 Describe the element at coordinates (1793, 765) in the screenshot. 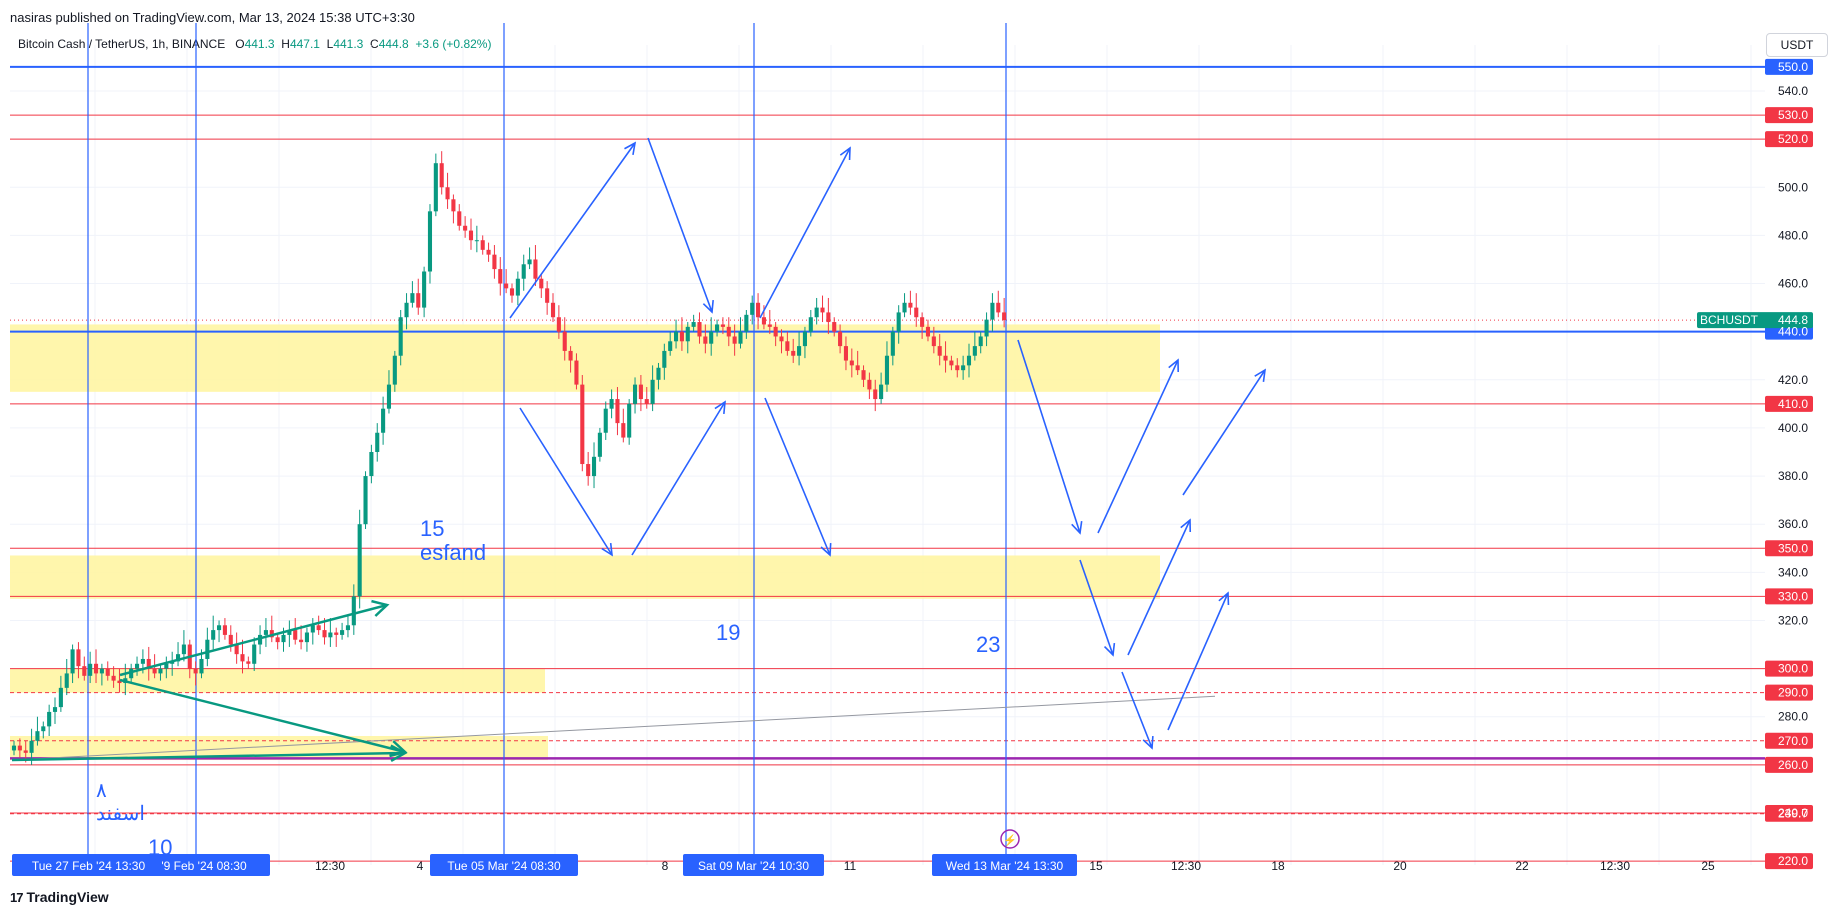

I see `price-tag-label: 260.0` at that location.